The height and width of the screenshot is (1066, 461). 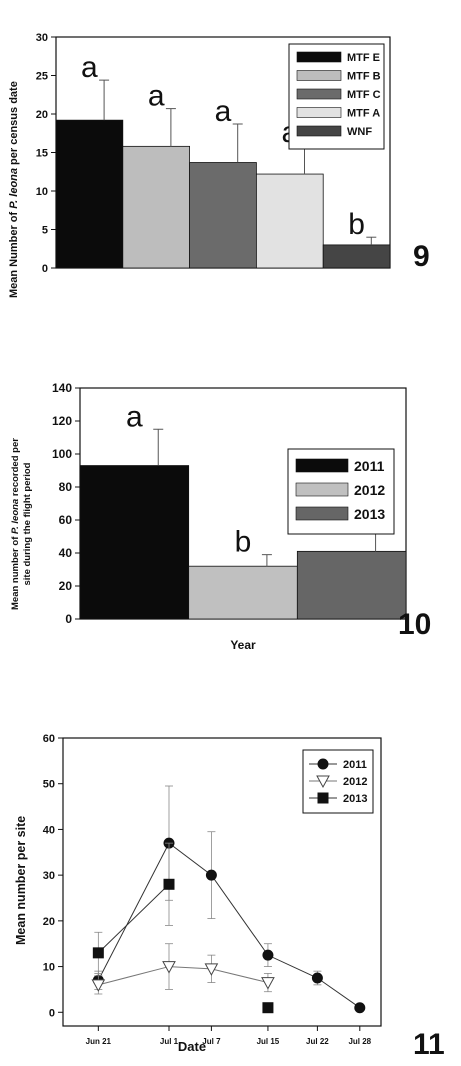 I want to click on y-tick-label: 5, so click(x=45, y=231).